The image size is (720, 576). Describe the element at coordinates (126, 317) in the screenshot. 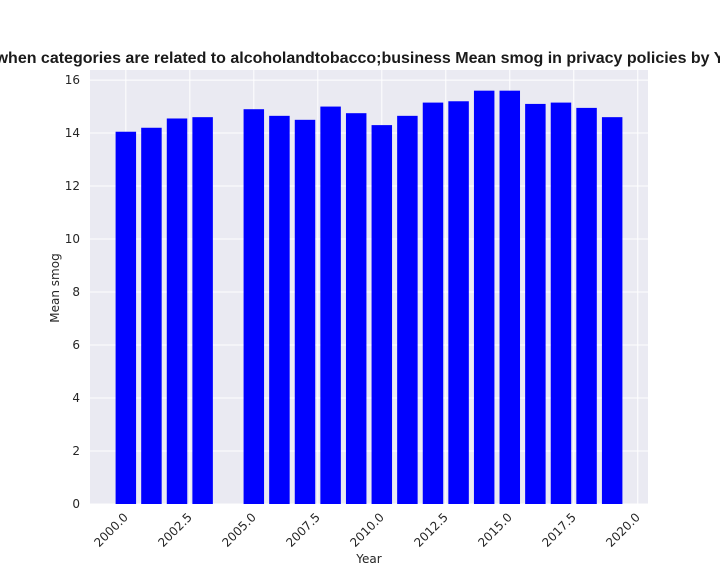

I see `bar-2000` at that location.